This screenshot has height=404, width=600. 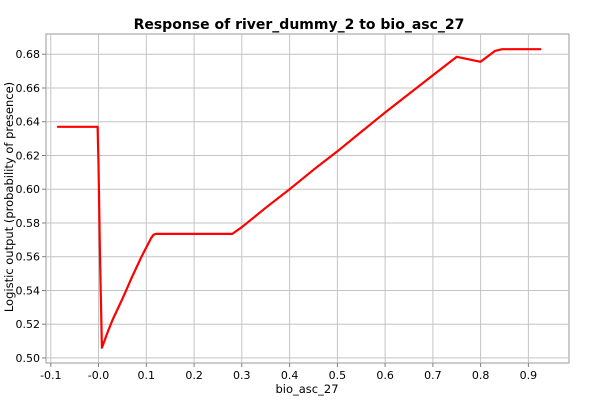 I want to click on y-tick-label: 0.66, so click(x=28, y=88).